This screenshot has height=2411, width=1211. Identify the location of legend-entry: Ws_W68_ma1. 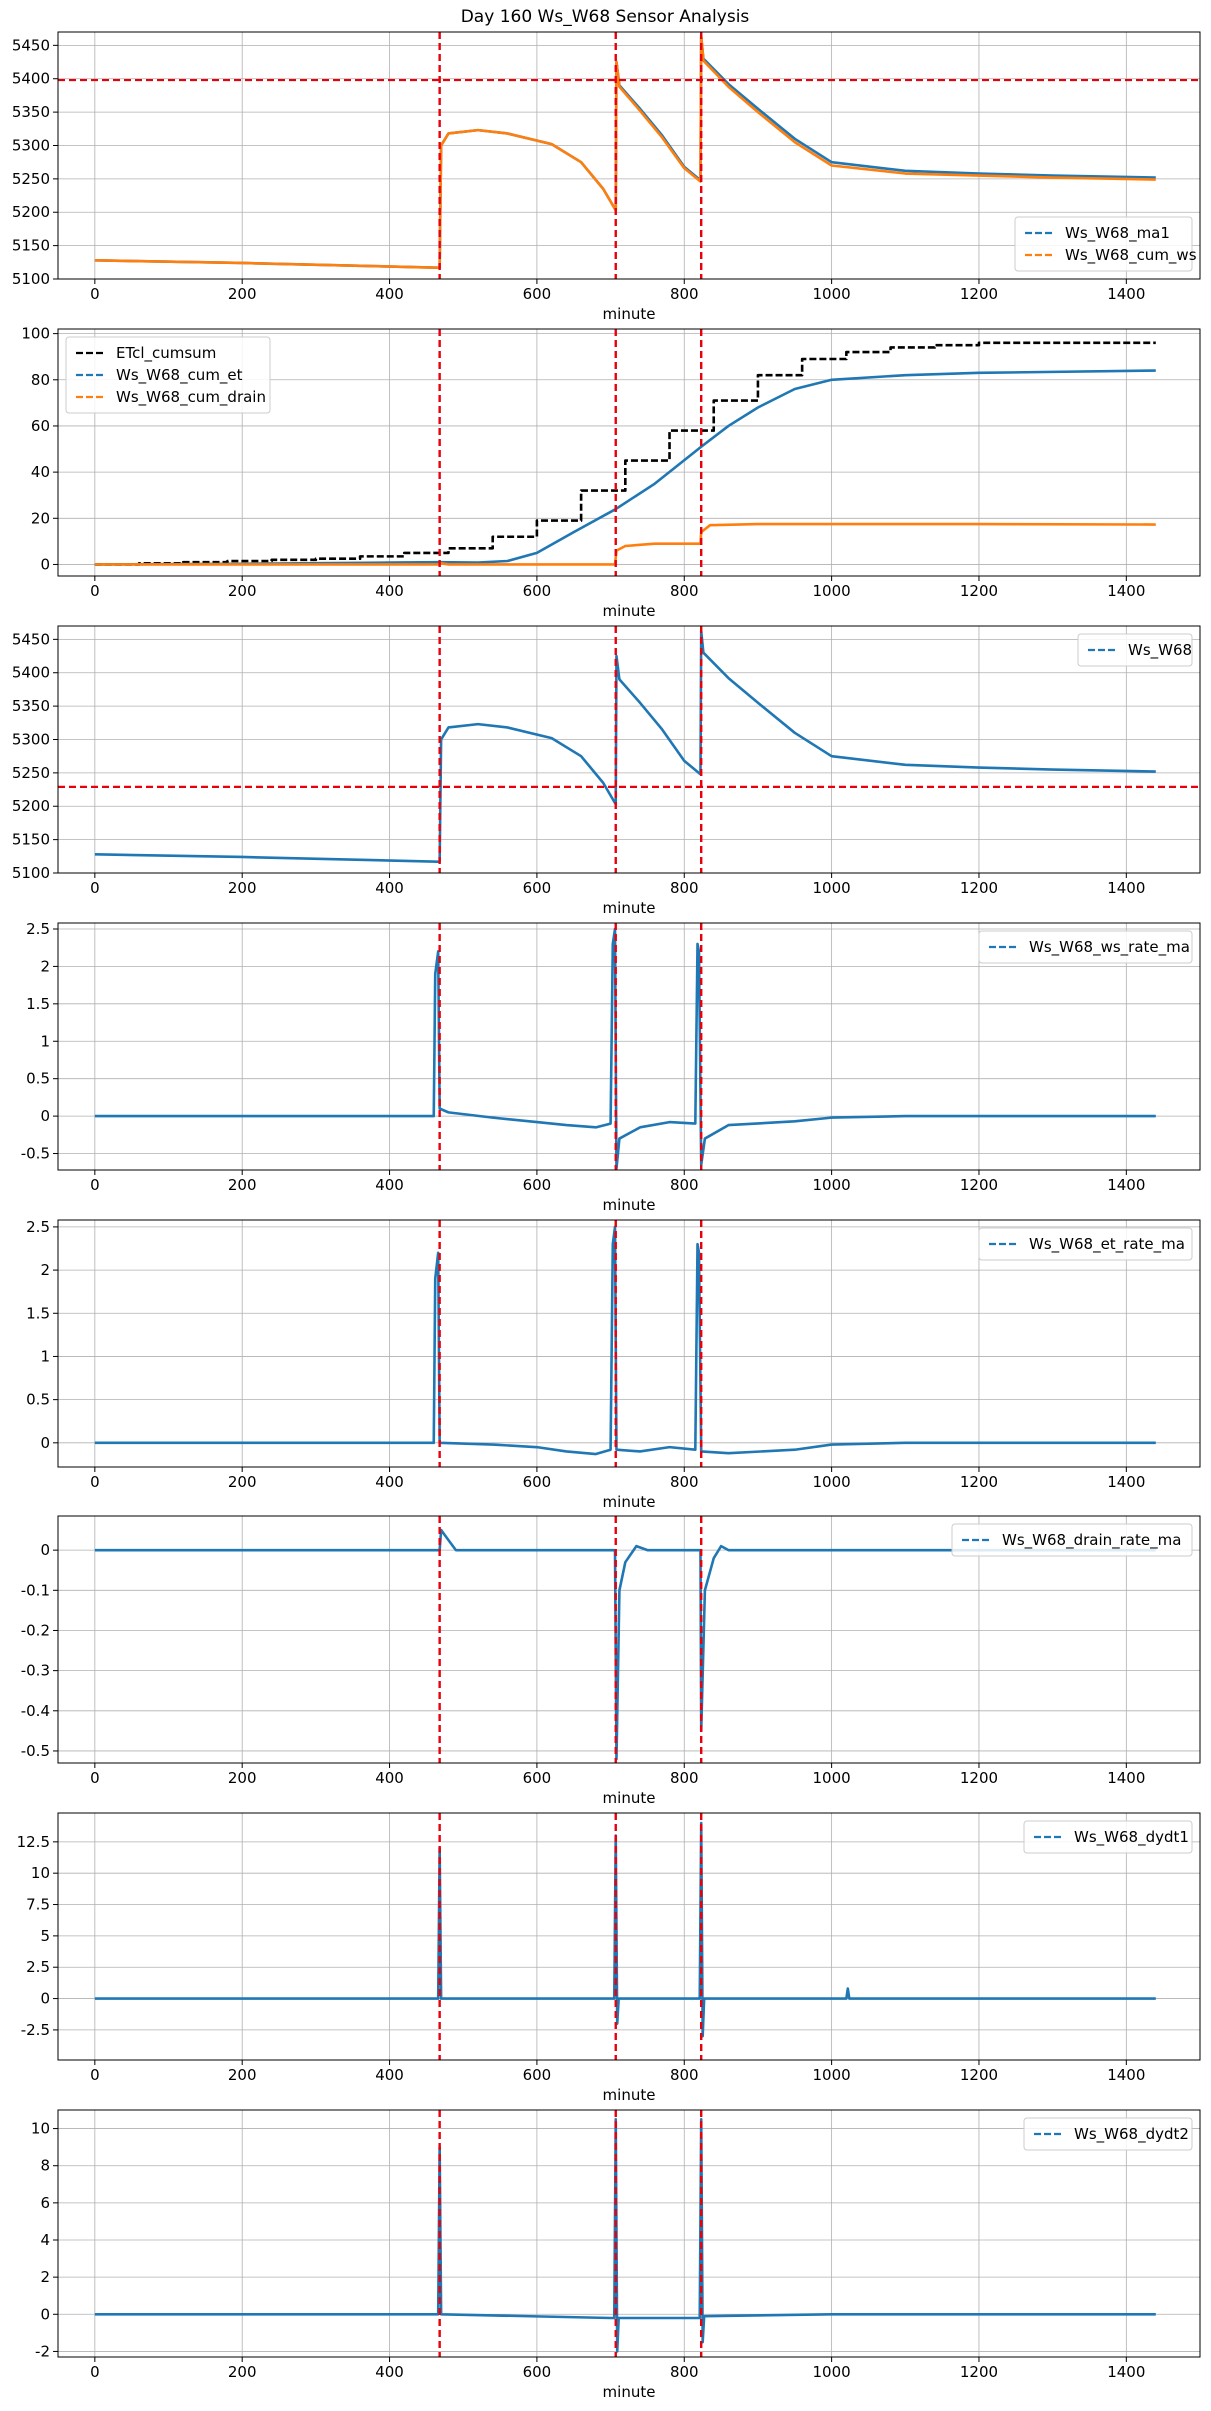
(1117, 233).